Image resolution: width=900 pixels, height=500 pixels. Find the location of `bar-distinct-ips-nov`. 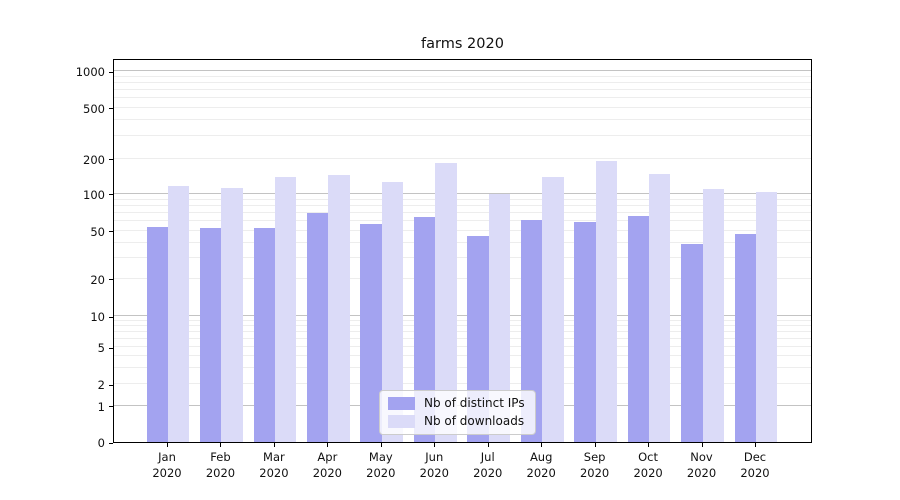

bar-distinct-ips-nov is located at coordinates (692, 342).